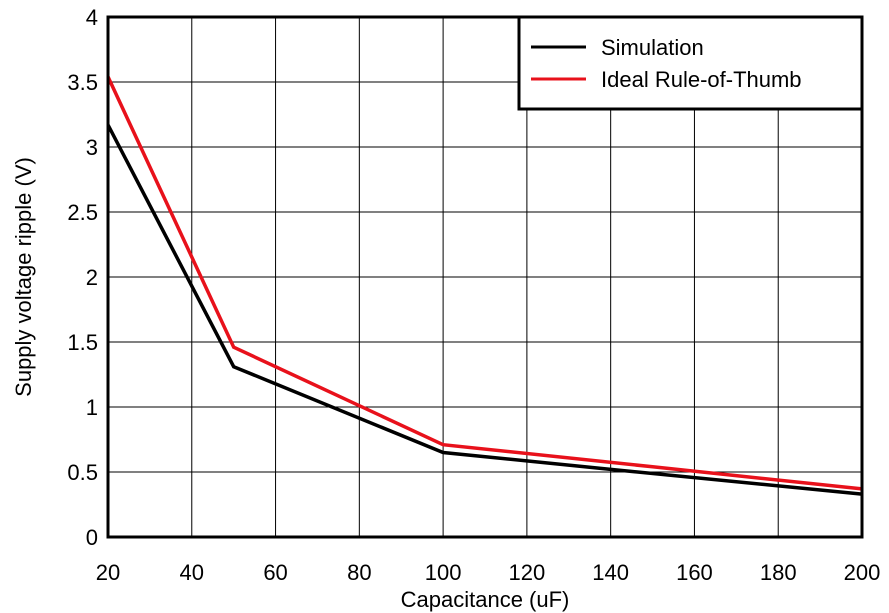 This screenshot has height=613, width=889. I want to click on y-tick-label: 0.5, so click(82, 472).